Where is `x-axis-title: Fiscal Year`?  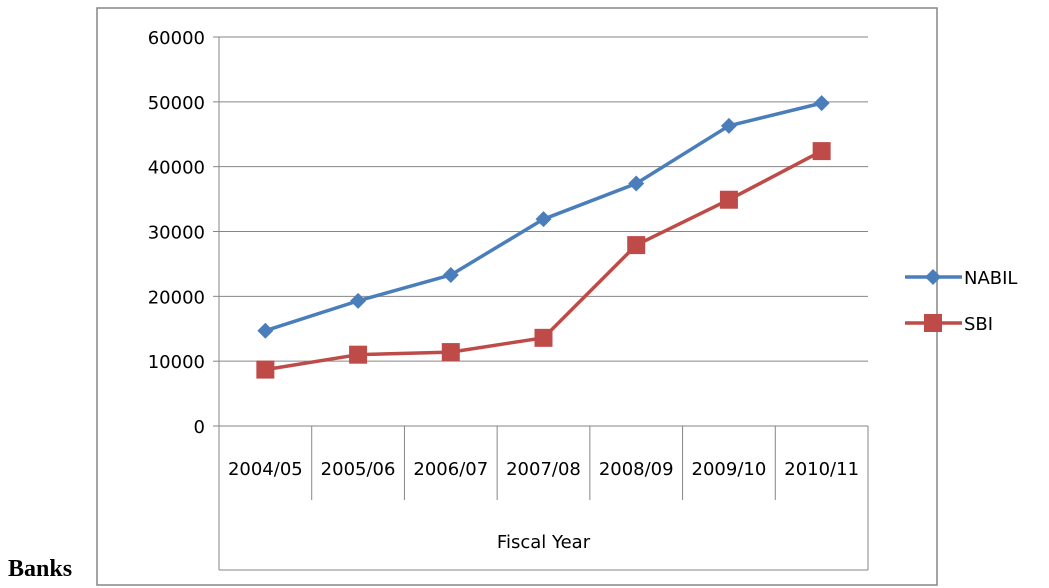
x-axis-title: Fiscal Year is located at coordinates (544, 542).